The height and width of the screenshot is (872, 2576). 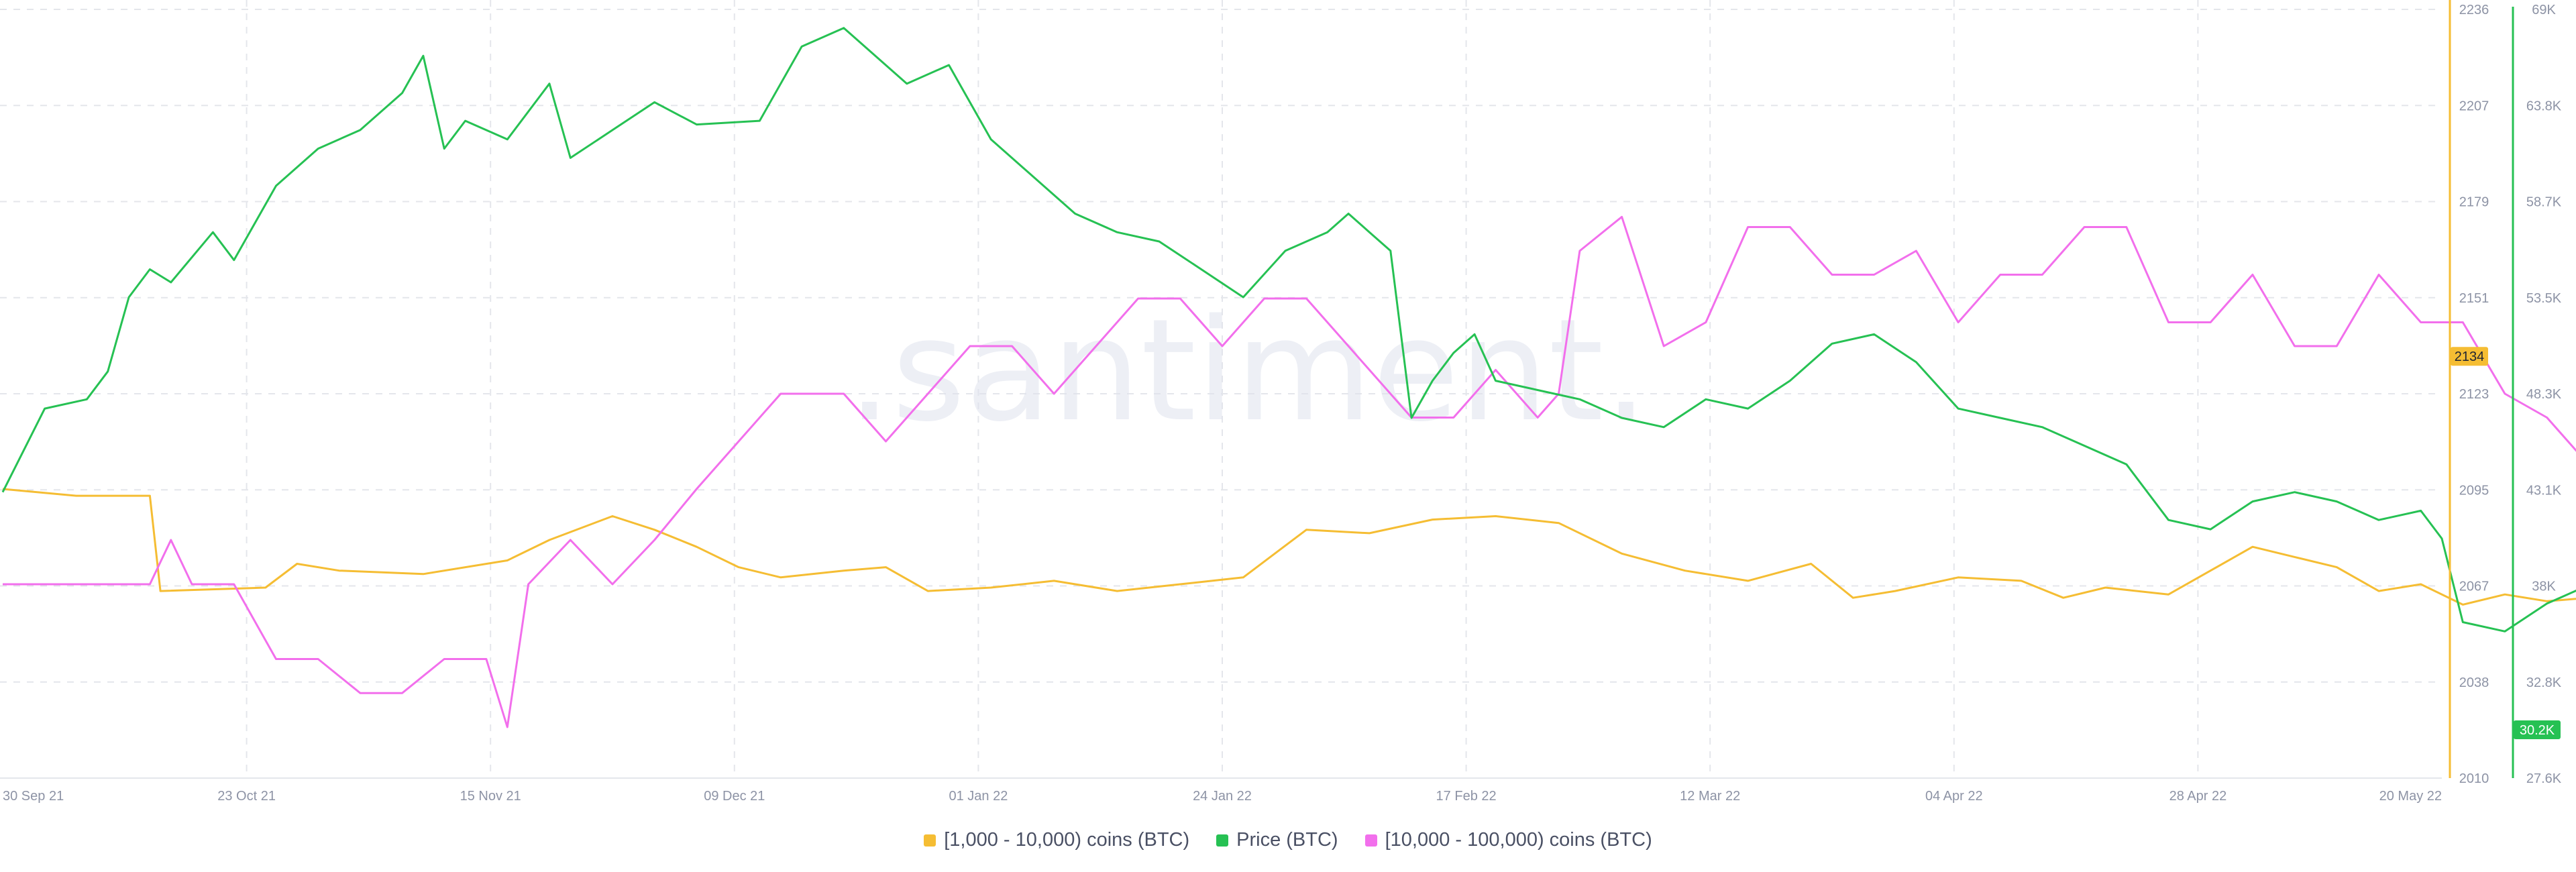 What do you see at coordinates (2474, 587) in the screenshot?
I see `y-left-tick-label: 2067` at bounding box center [2474, 587].